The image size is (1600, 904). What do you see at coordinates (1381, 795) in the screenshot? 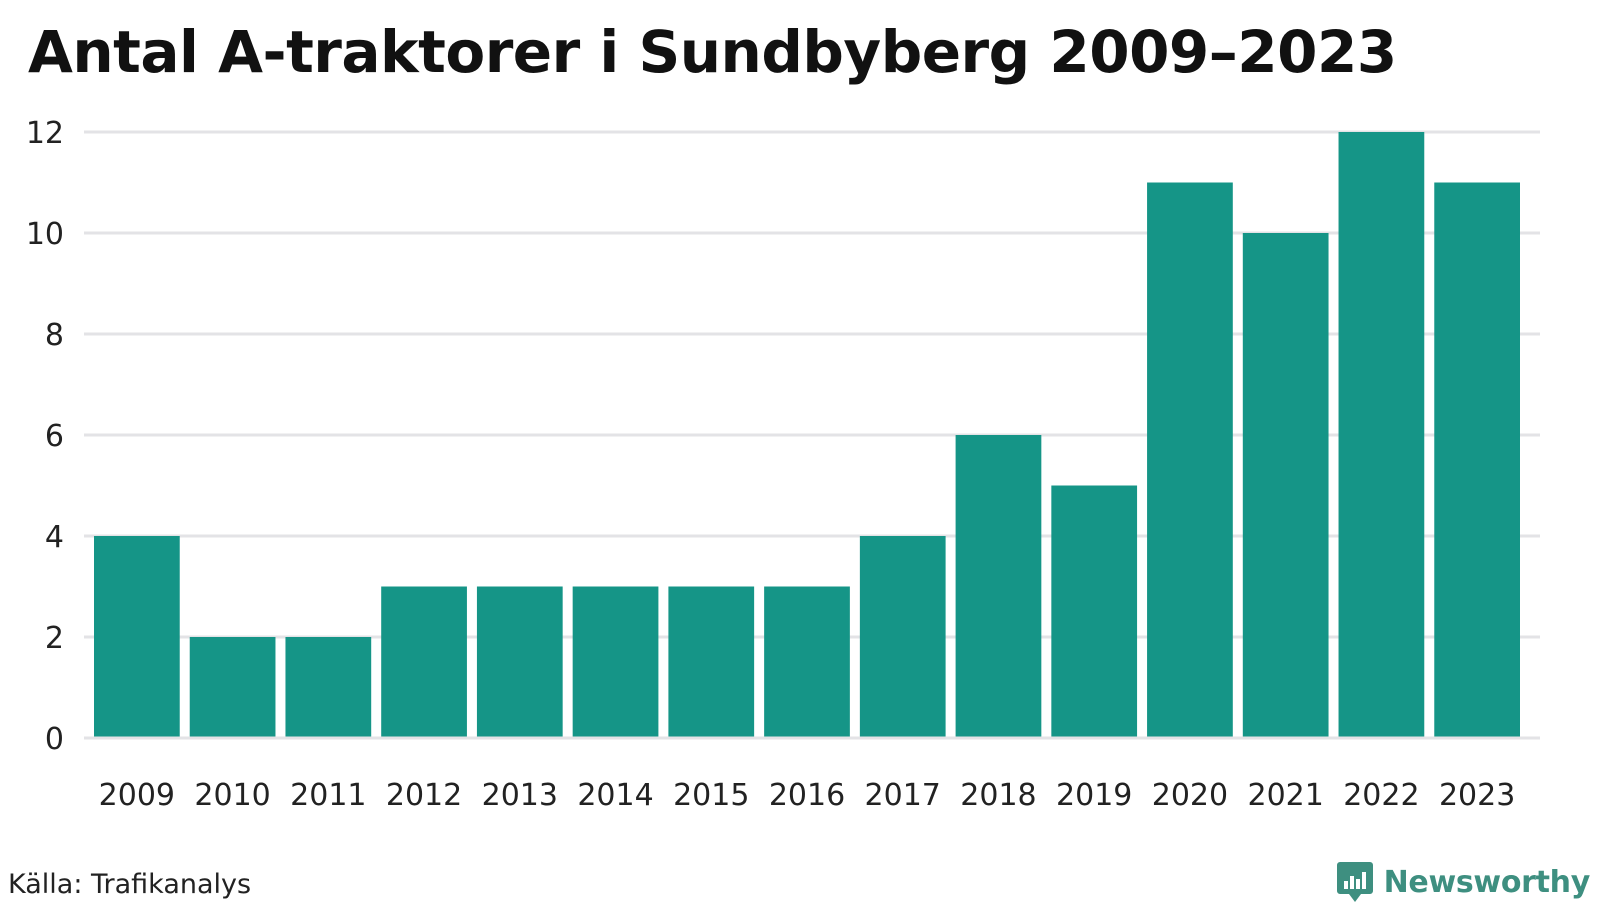
I see `x-tick-label: 2022` at bounding box center [1381, 795].